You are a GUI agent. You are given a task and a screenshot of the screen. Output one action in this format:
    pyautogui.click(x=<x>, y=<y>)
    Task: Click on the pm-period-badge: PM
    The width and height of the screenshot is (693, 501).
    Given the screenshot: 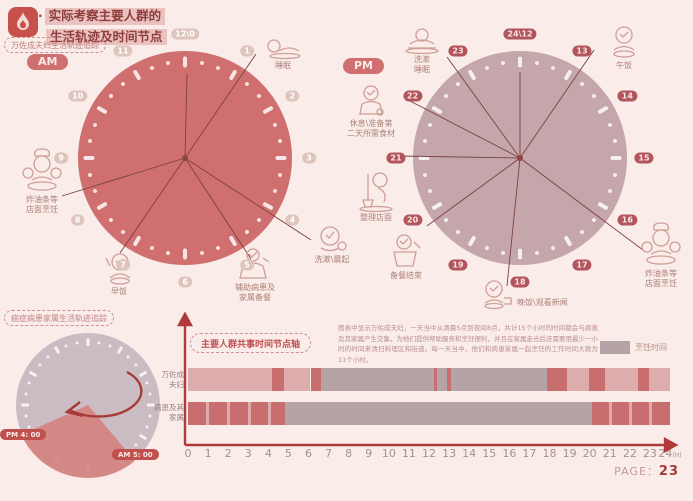 What is the action you would take?
    pyautogui.click(x=364, y=66)
    